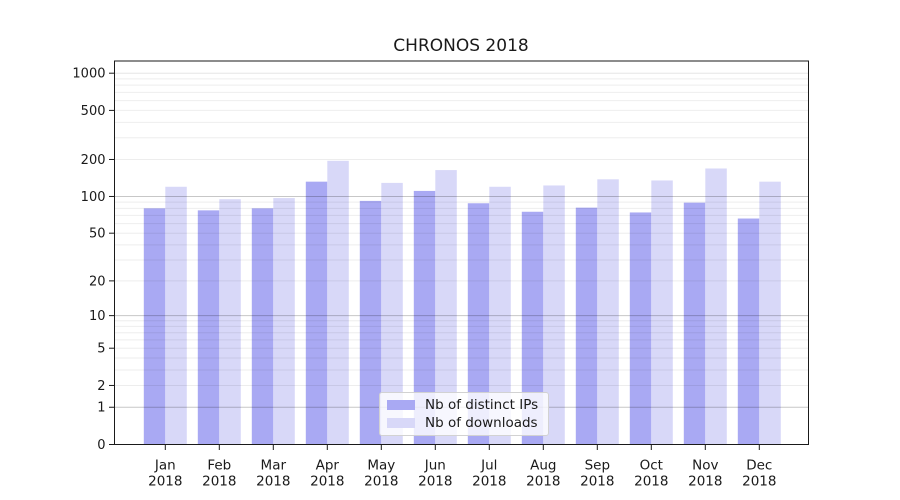  What do you see at coordinates (381, 482) in the screenshot?
I see `x-tick-label-year-may: 2018` at bounding box center [381, 482].